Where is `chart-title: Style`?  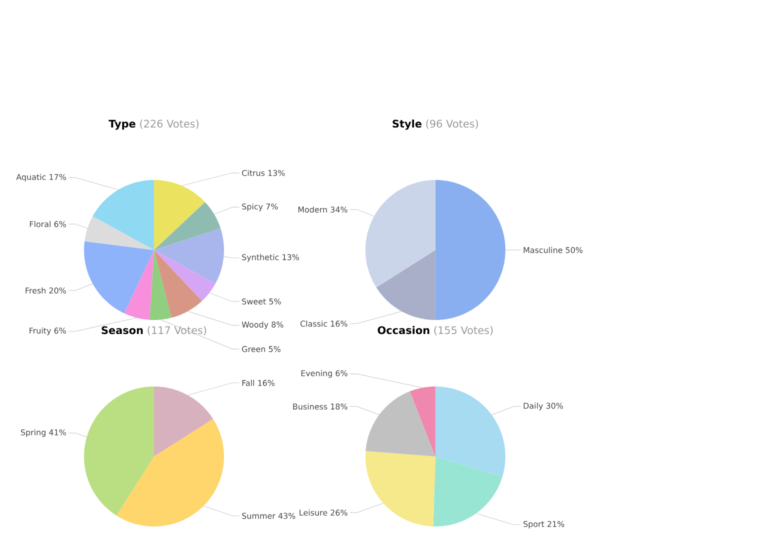
chart-title: Style is located at coordinates (407, 125).